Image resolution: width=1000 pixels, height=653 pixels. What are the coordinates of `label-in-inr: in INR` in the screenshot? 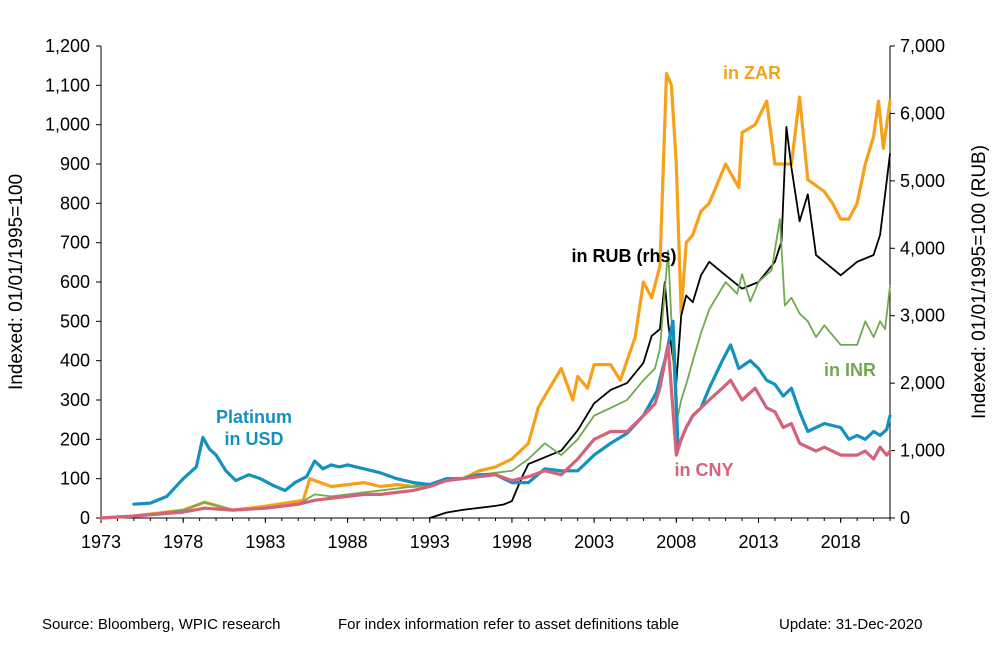 It's located at (850, 370).